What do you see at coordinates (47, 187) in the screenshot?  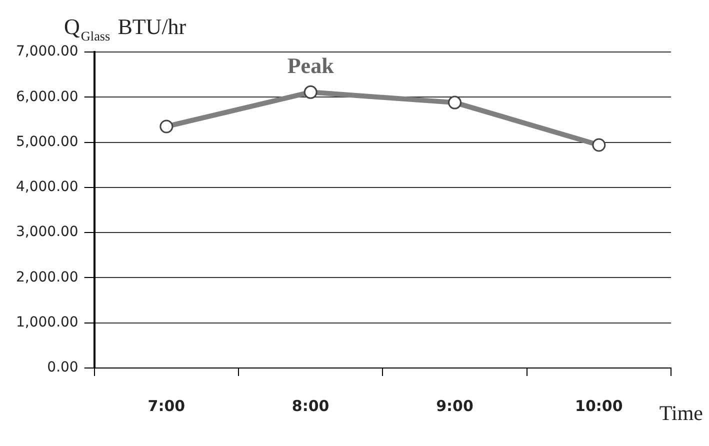 I see `y-tick-label: 4,000.00` at bounding box center [47, 187].